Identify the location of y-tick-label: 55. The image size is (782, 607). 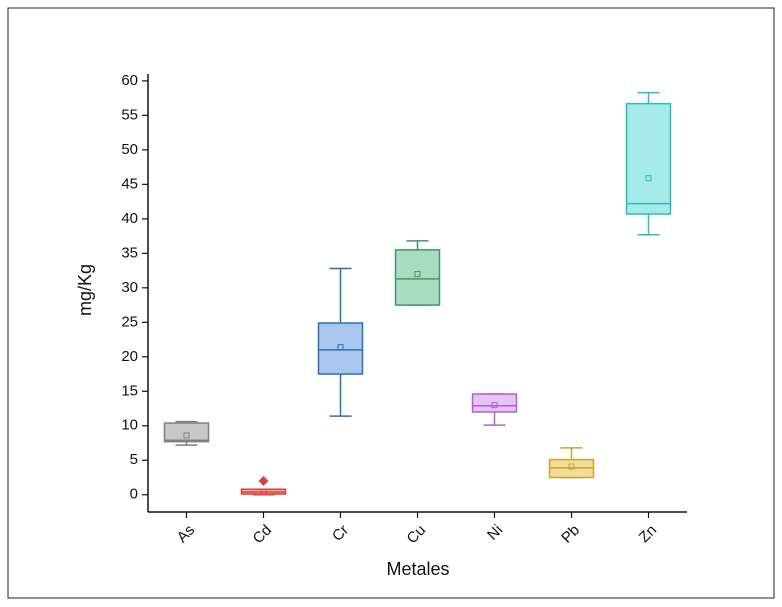
(129, 114).